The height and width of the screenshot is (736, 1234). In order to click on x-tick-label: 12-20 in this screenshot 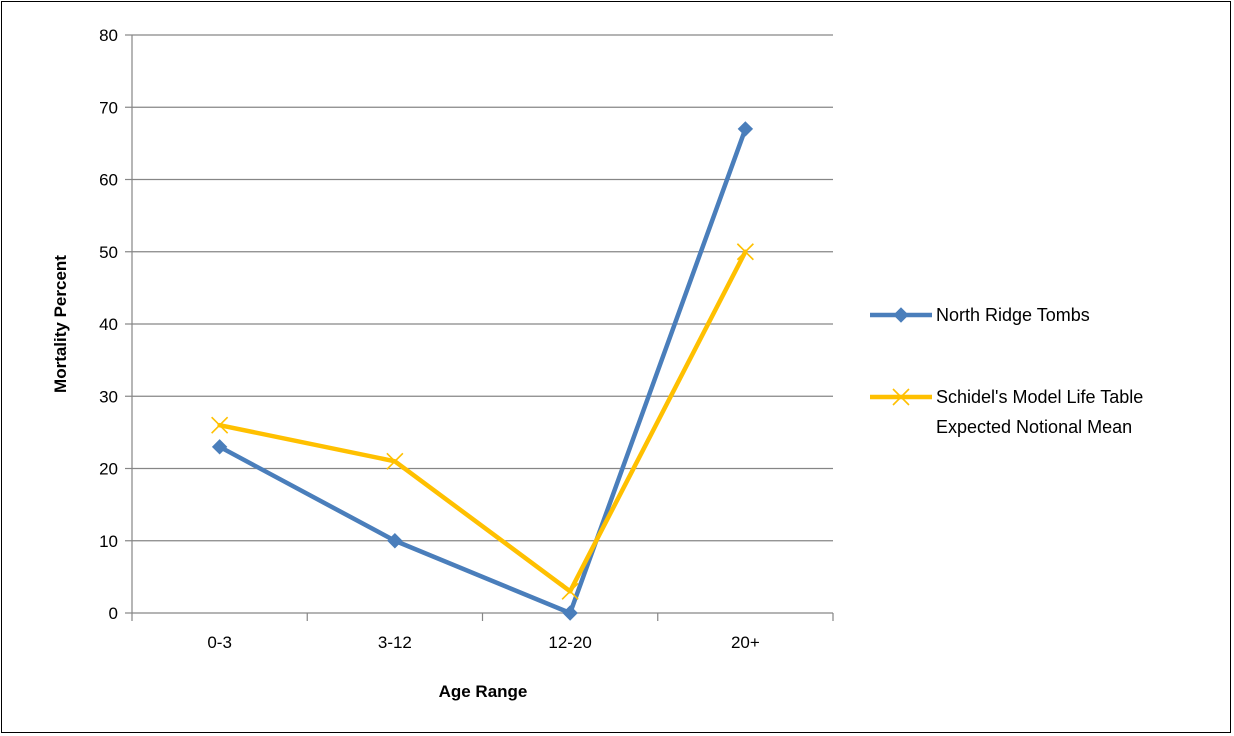, I will do `click(569, 642)`.